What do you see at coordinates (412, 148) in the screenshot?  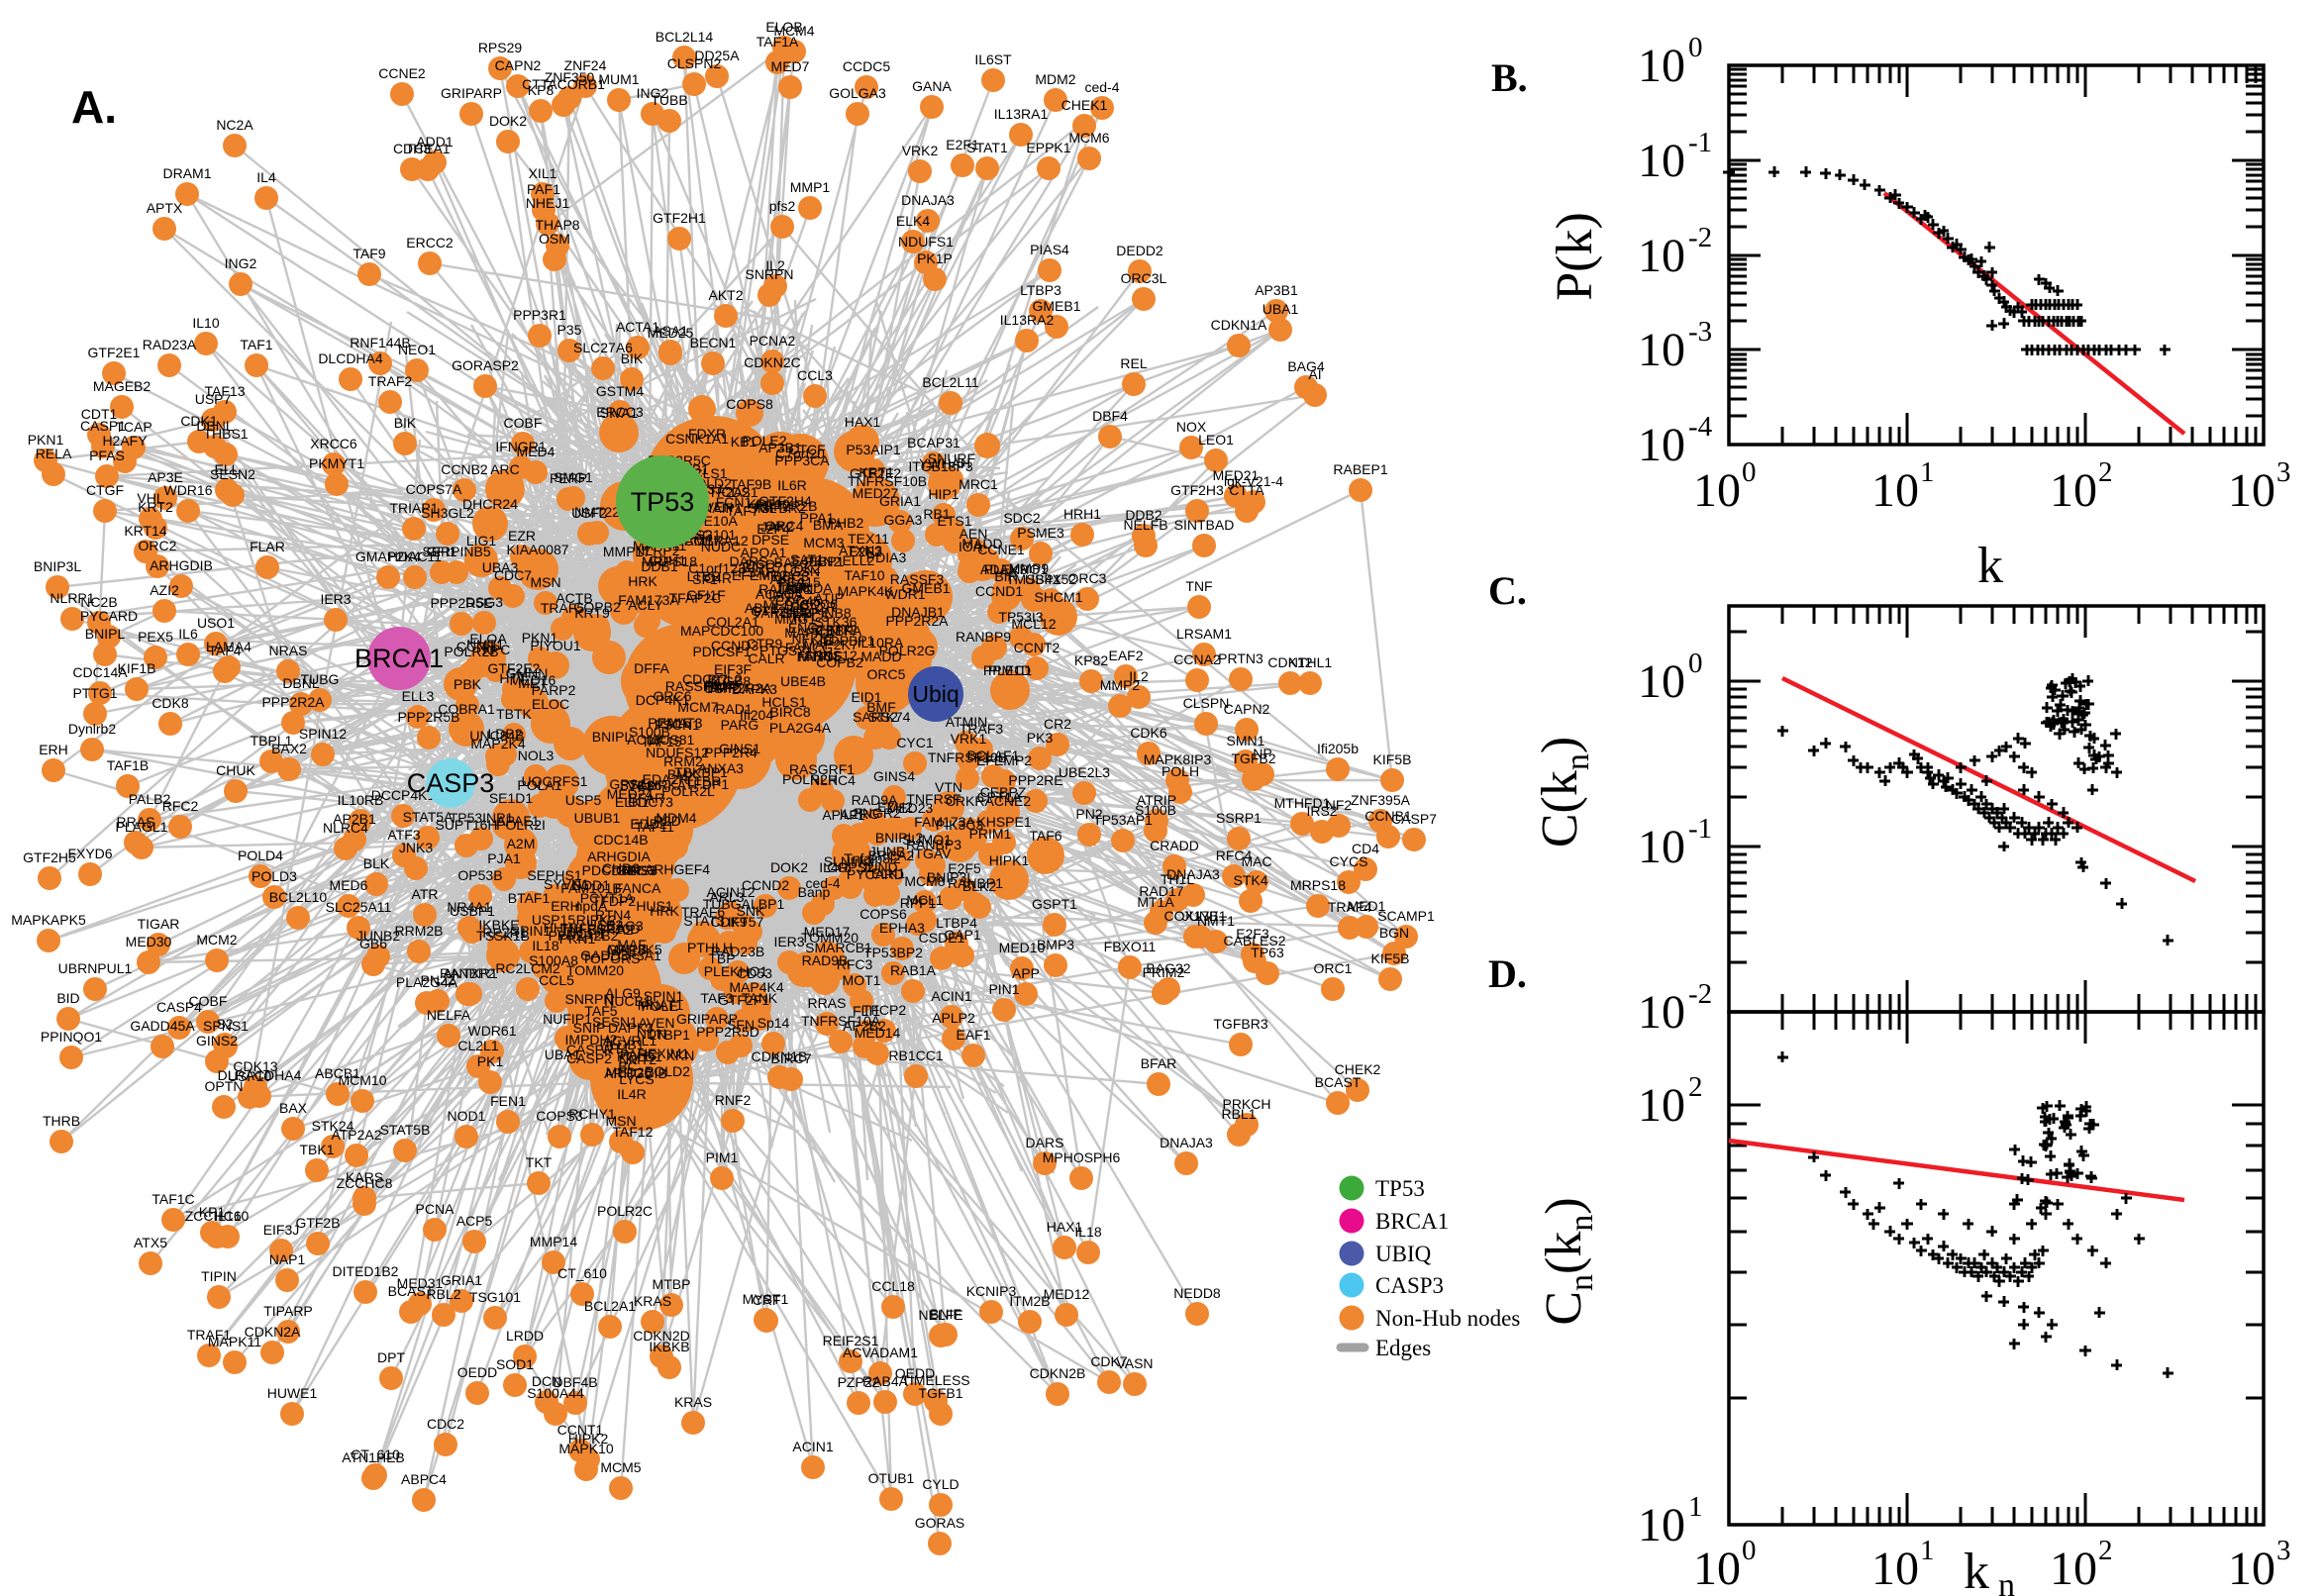 I see `svg-text: CDH3` at bounding box center [412, 148].